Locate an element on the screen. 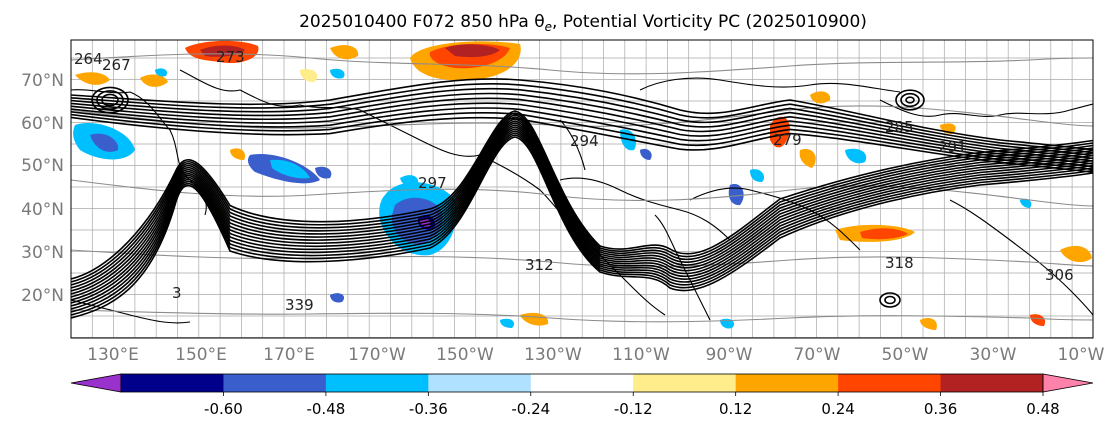 This screenshot has width=1105, height=431. contour-label: 297 is located at coordinates (432, 183).